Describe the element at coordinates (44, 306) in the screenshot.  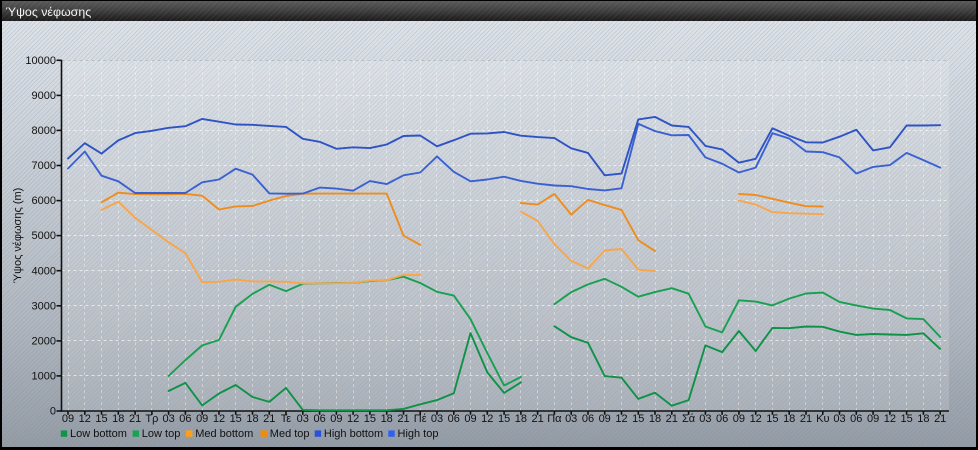
I see `svg-text: 3000` at that location.